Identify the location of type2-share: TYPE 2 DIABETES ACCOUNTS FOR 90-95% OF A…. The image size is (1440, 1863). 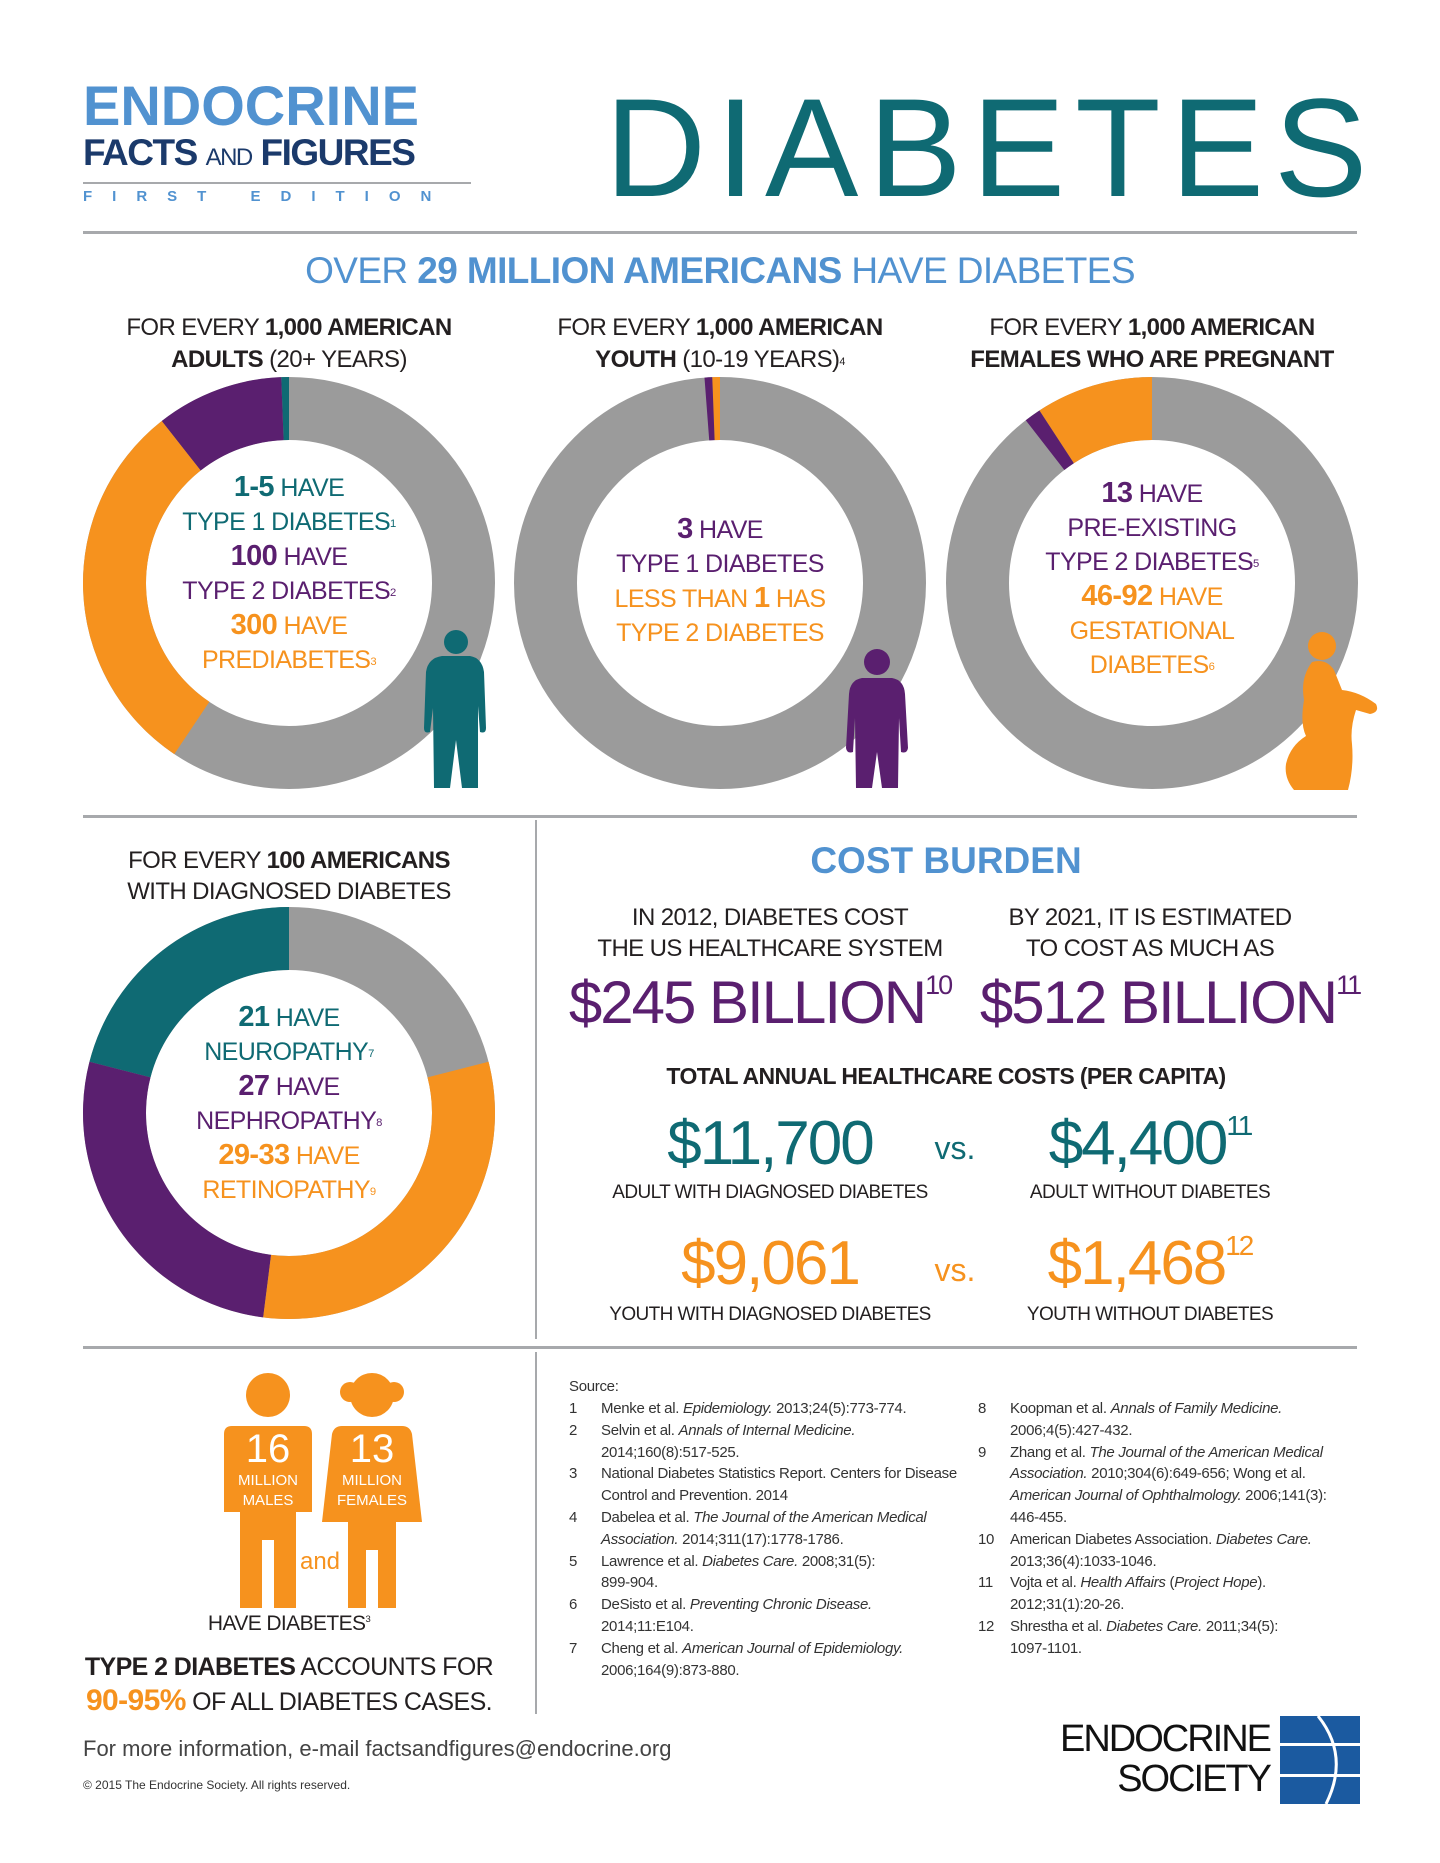
(289, 1685).